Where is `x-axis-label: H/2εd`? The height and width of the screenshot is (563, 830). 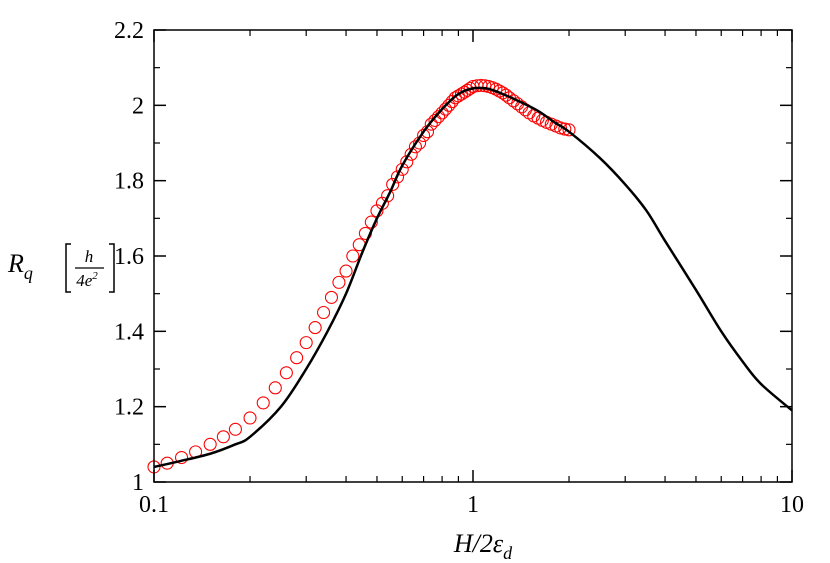
x-axis-label: H/2εd is located at coordinates (483, 546).